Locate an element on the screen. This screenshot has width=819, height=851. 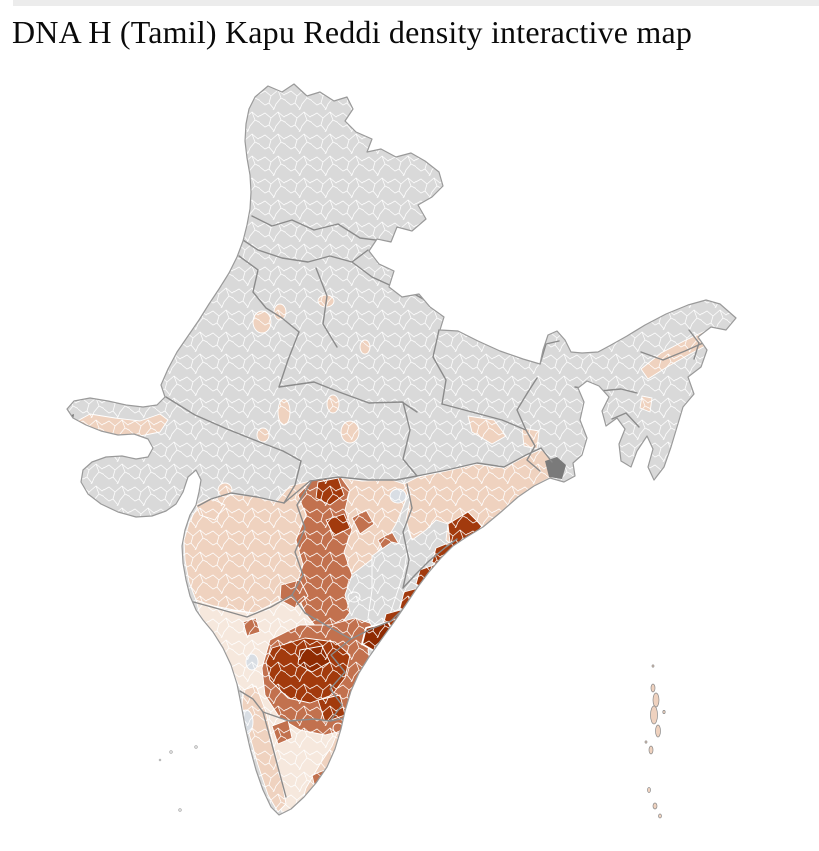
andaman-nicobar-islands is located at coordinates (655, 741).